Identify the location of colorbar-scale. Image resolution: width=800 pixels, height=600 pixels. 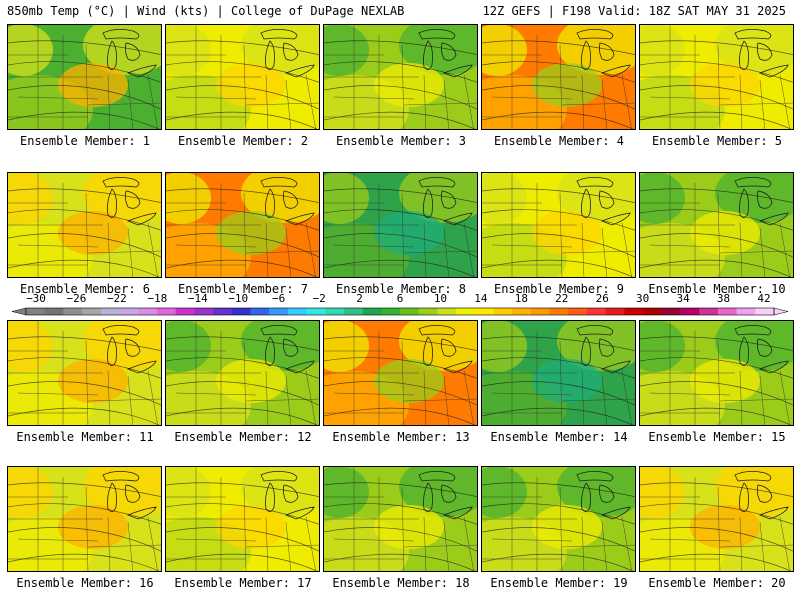
(400, 311).